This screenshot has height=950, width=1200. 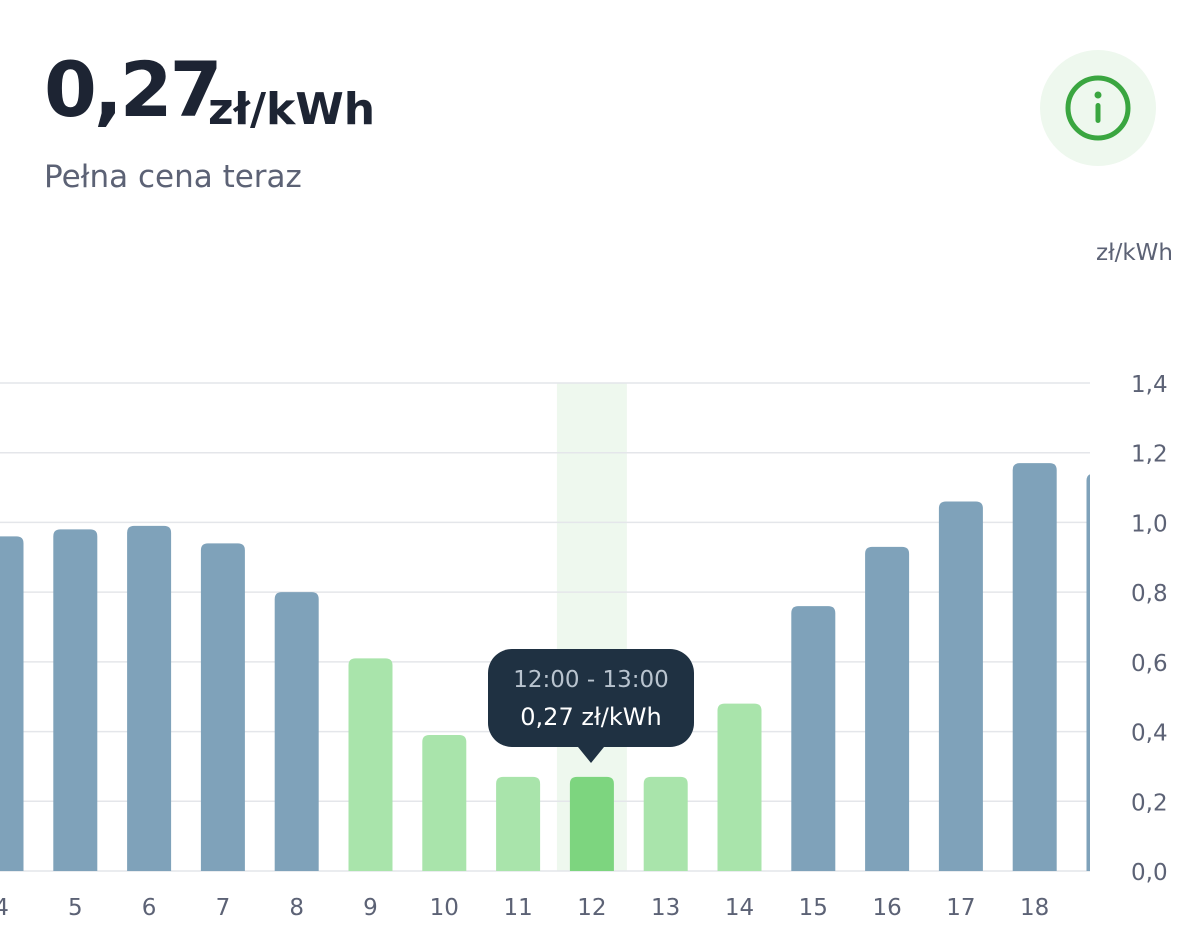 What do you see at coordinates (960, 908) in the screenshot?
I see `x-tick-label: 17` at bounding box center [960, 908].